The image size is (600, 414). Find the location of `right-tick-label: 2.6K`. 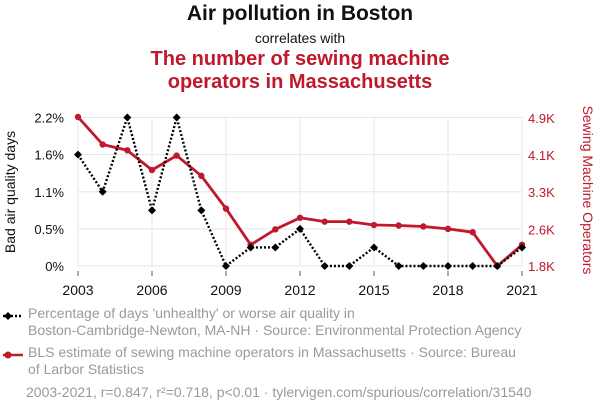

right-tick-label: 2.6K is located at coordinates (541, 229).